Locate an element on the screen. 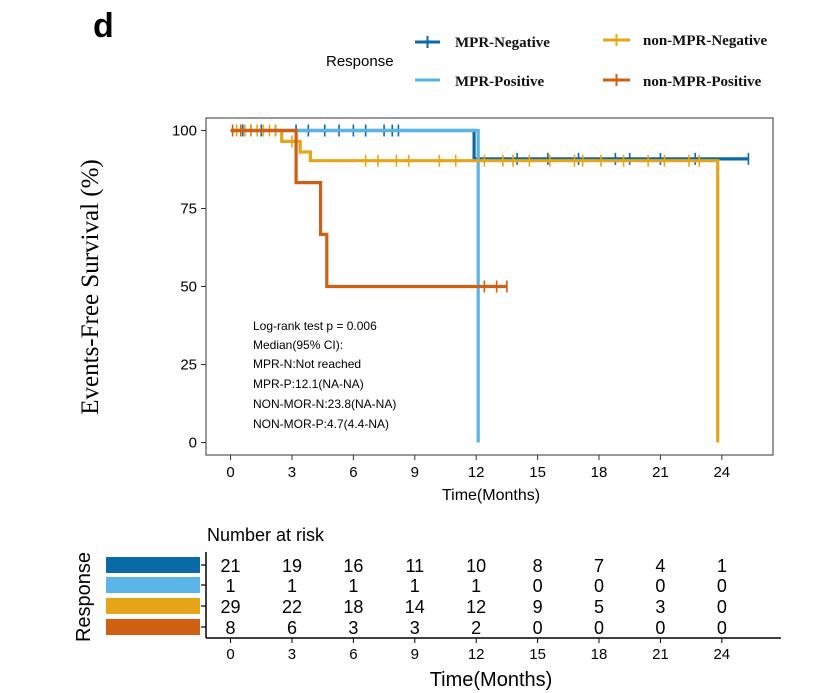  risk-value-non-mpr-positive: 8 is located at coordinates (231, 628).